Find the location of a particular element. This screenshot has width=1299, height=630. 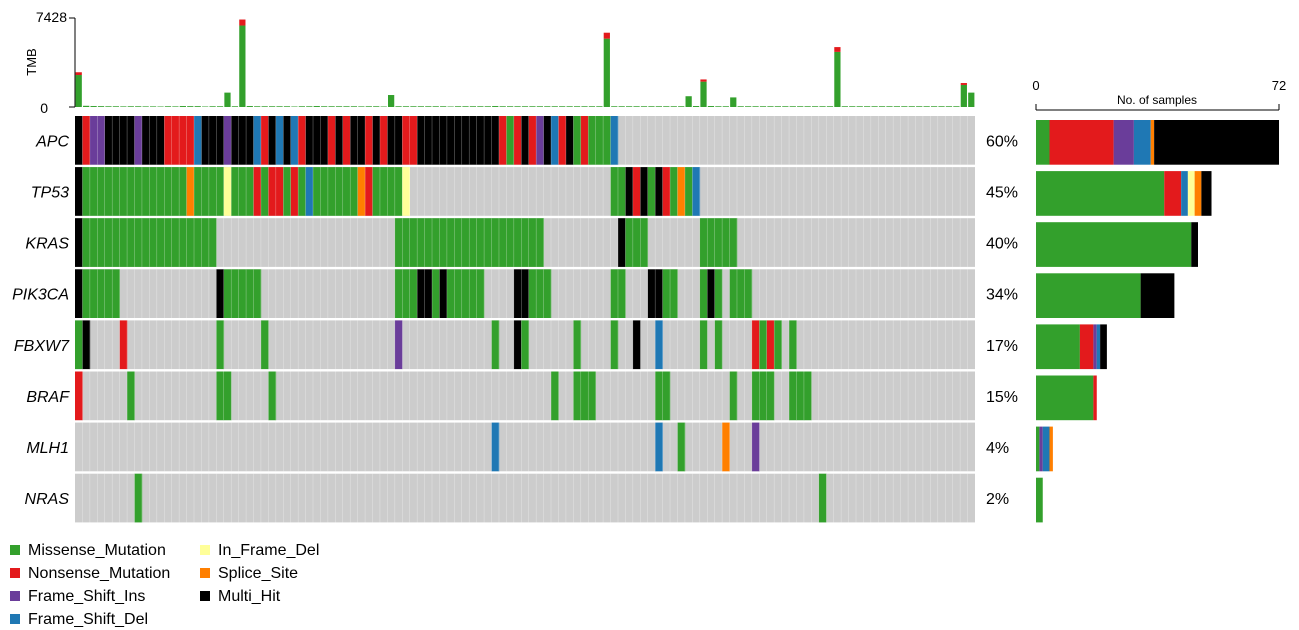

bar-segment-frame-shift-ins is located at coordinates (1095, 347).